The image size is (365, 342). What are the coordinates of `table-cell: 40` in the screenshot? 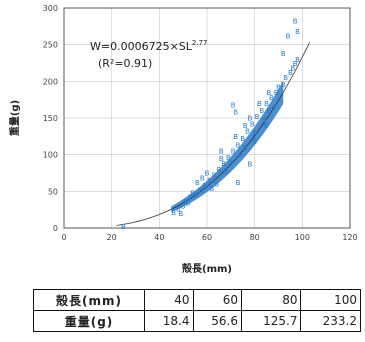 It's located at (169, 300).